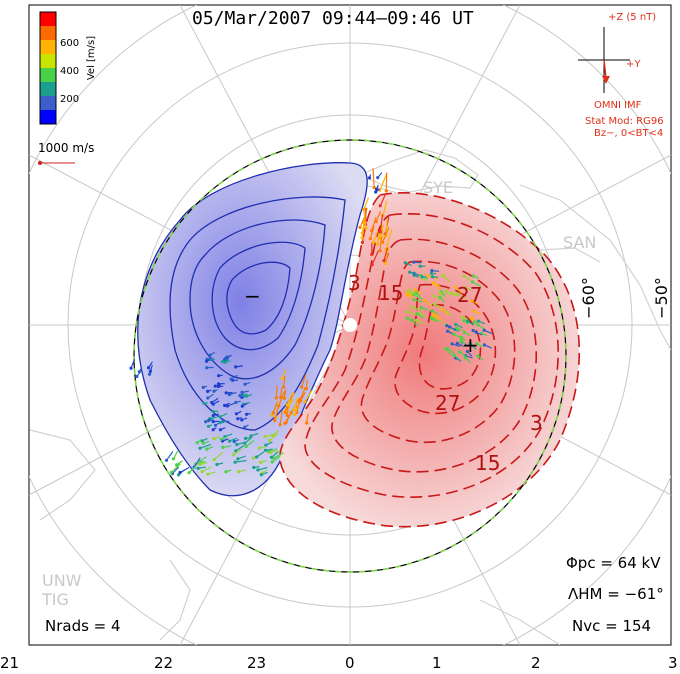 The height and width of the screenshot is (674, 680). I want to click on potential-min-marker: −, so click(252, 296).